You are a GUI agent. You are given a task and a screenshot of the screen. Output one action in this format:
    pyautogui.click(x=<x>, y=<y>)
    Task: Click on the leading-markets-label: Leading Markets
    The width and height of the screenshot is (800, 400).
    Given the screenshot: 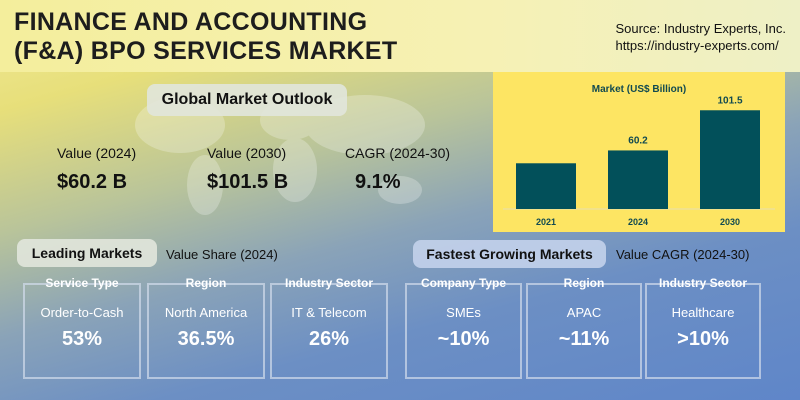 What is the action you would take?
    pyautogui.click(x=87, y=253)
    